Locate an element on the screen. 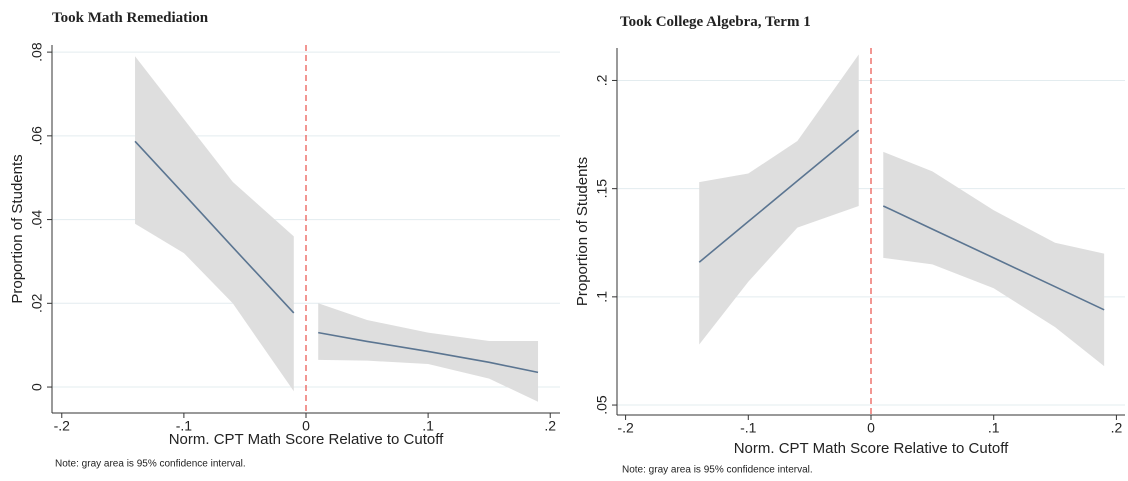 This screenshot has width=1128, height=481. chart-title: Took College Algebra, Term 1 is located at coordinates (715, 22).